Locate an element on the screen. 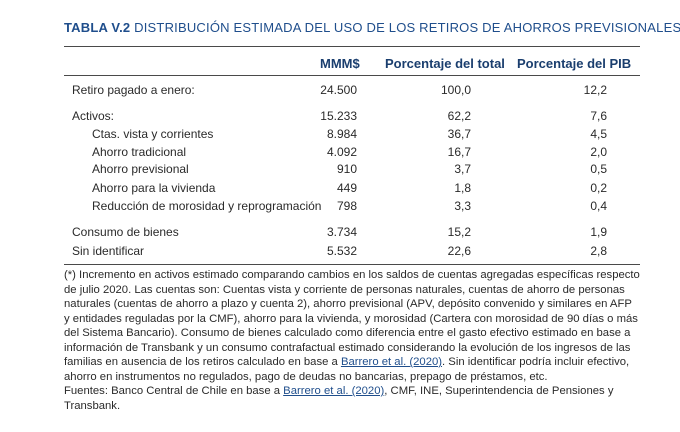 The height and width of the screenshot is (432, 680). citation-link: Barrero et al. (2020) is located at coordinates (391, 362).